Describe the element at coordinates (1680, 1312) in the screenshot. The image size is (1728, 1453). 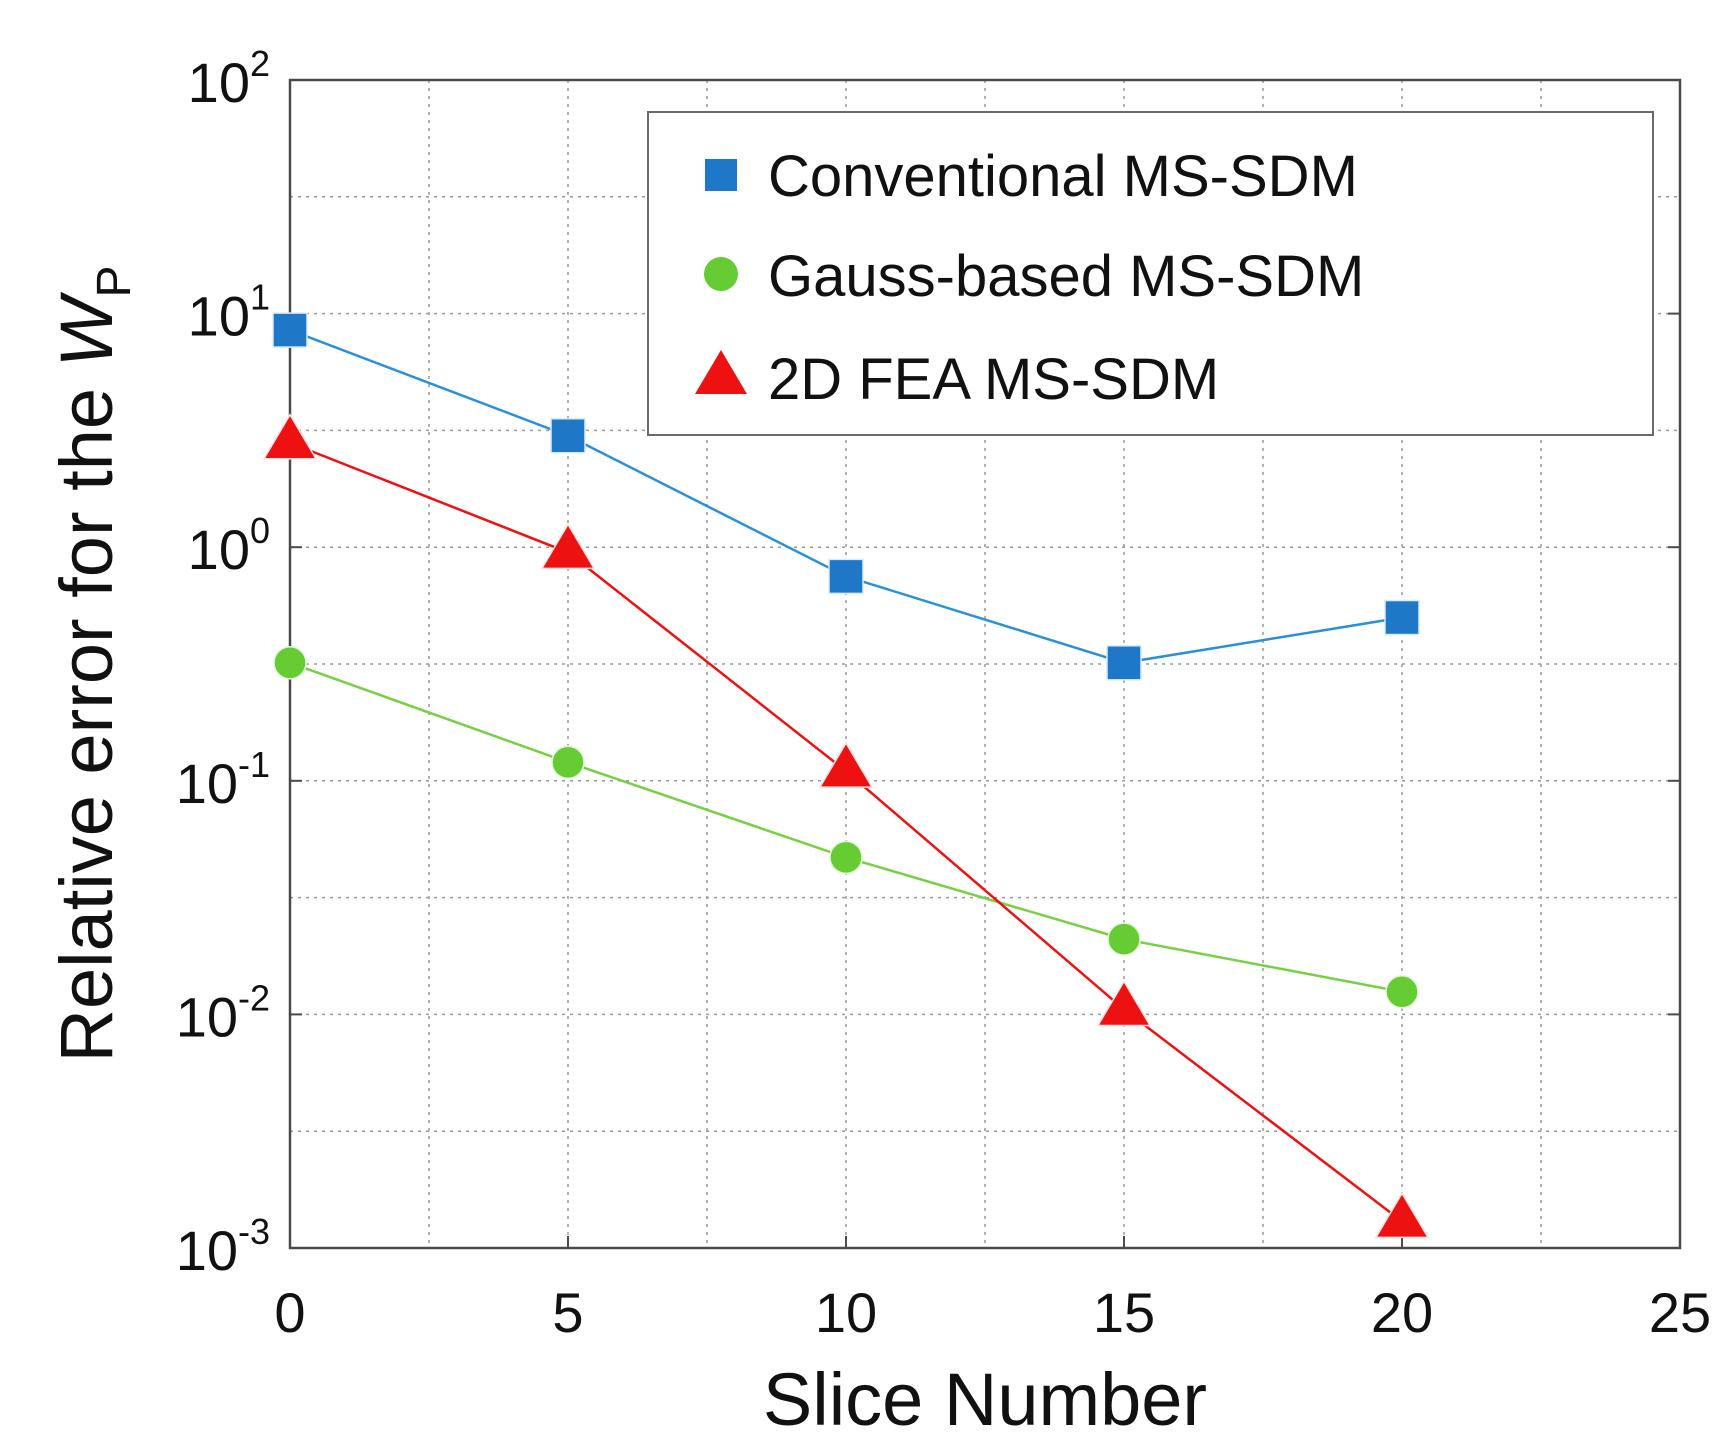
I see `x-tick-label: 25` at that location.